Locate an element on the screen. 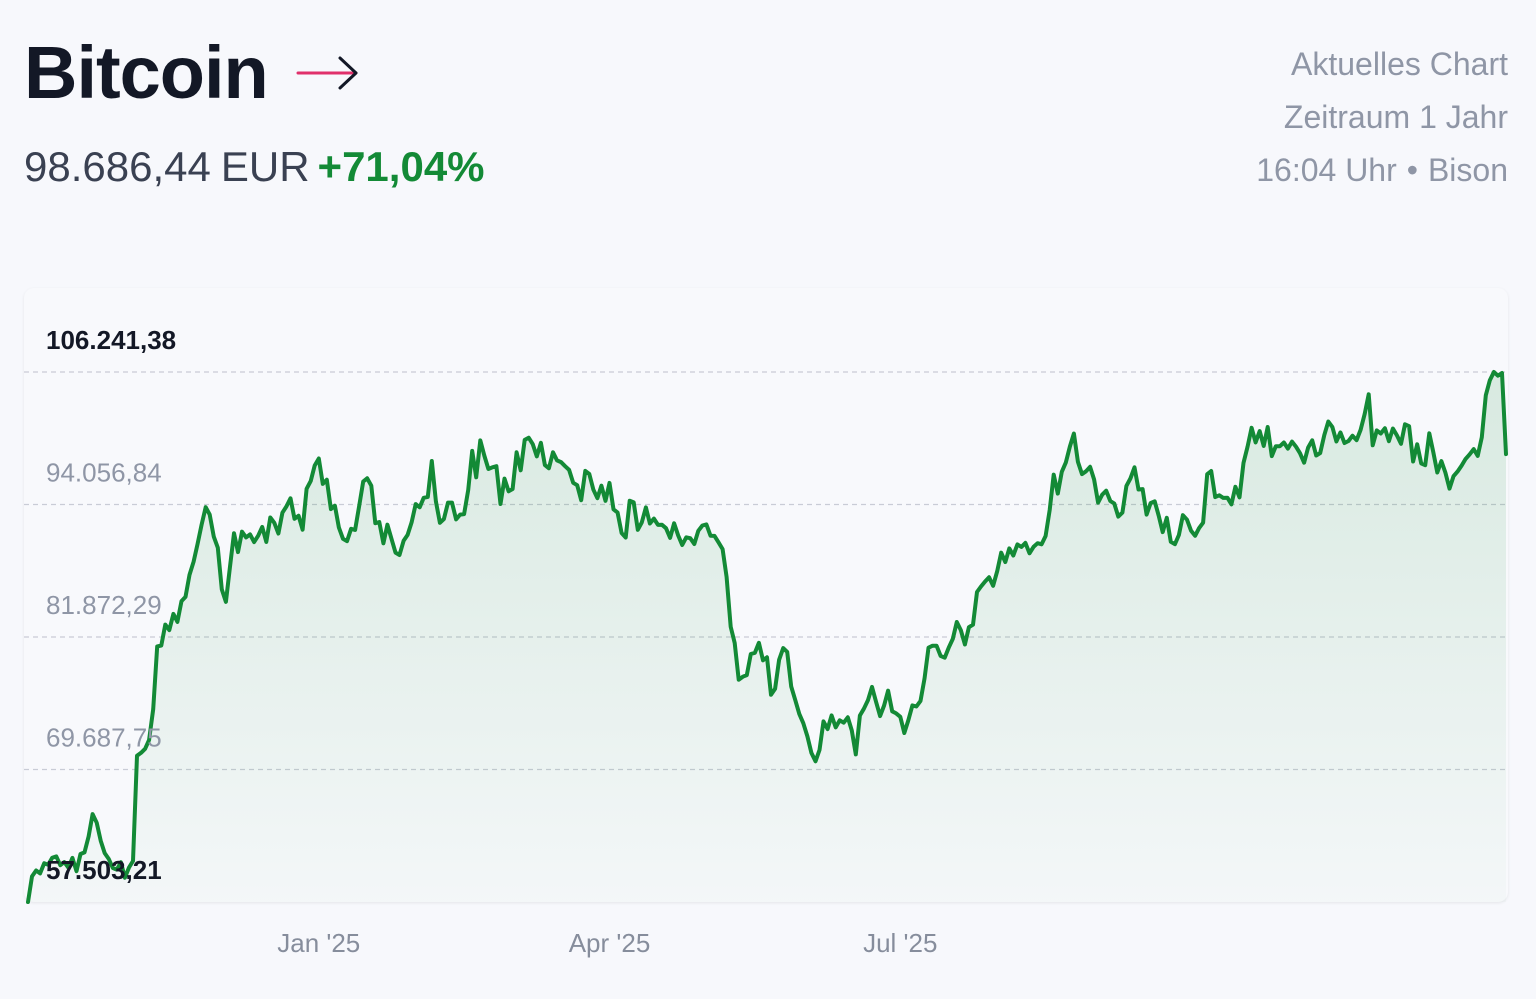 This screenshot has height=999, width=1536. price-row: 98.686,44 EUR +71,04% is located at coordinates (254, 167).